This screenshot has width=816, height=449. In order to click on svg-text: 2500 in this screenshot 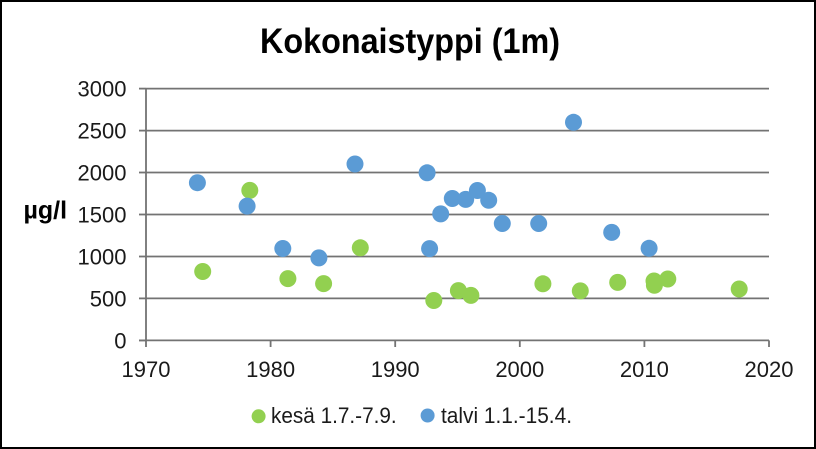, I will do `click(102, 131)`.